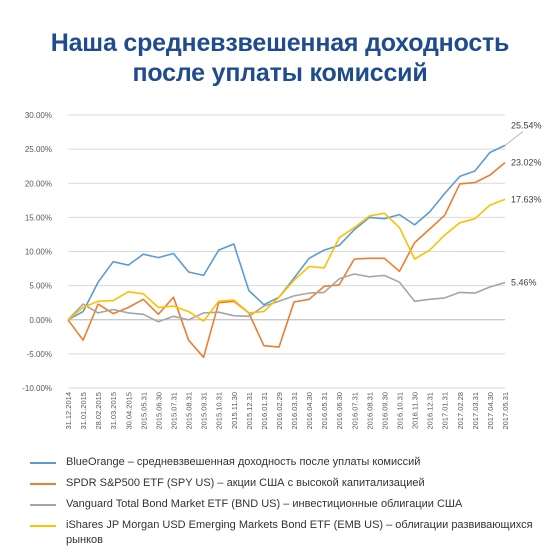 This screenshot has width=560, height=560. Describe the element at coordinates (526, 199) in the screenshot. I see `end-value-label: 17.63%` at that location.